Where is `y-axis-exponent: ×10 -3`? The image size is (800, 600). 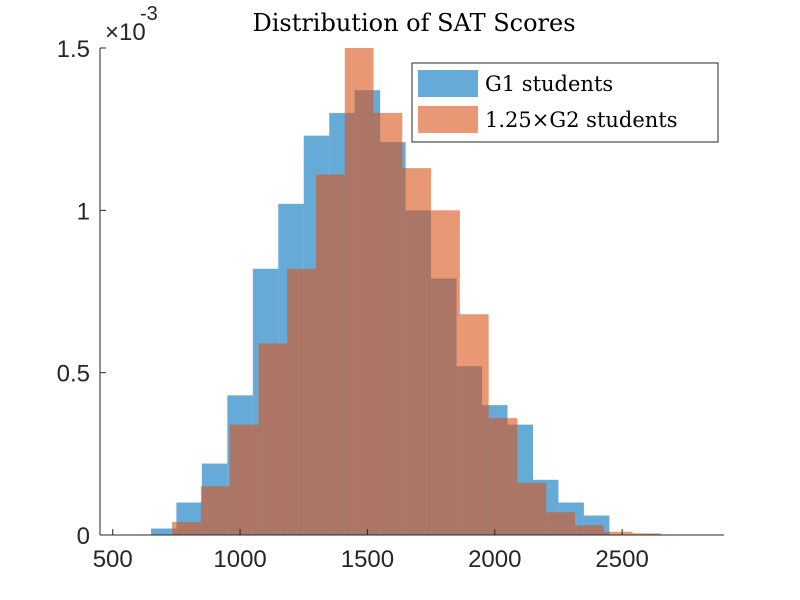 y-axis-exponent: ×10 -3 is located at coordinates (131, 24).